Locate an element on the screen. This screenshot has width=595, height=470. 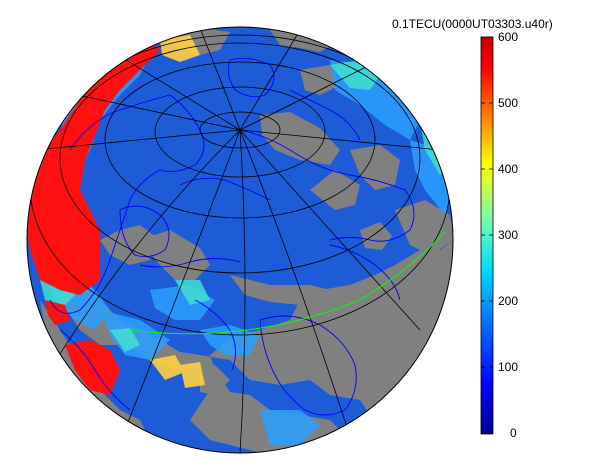
colorbar-tick-label: 500 is located at coordinates (508, 103).